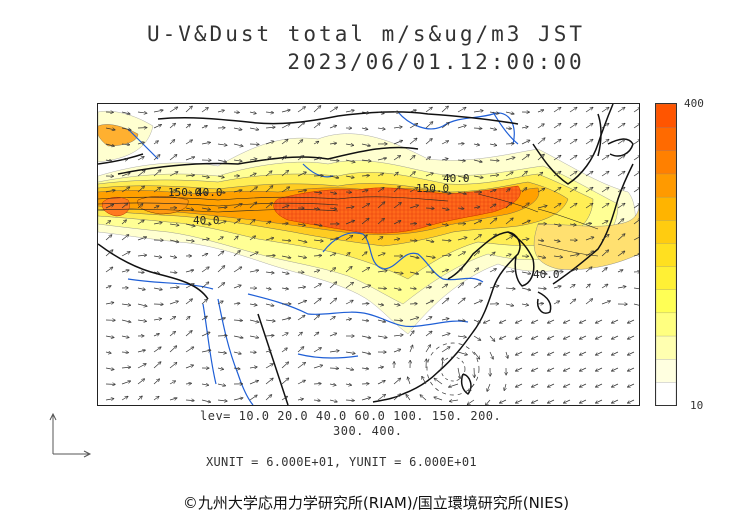  What do you see at coordinates (666, 254) in the screenshot?
I see `colorbar` at bounding box center [666, 254].